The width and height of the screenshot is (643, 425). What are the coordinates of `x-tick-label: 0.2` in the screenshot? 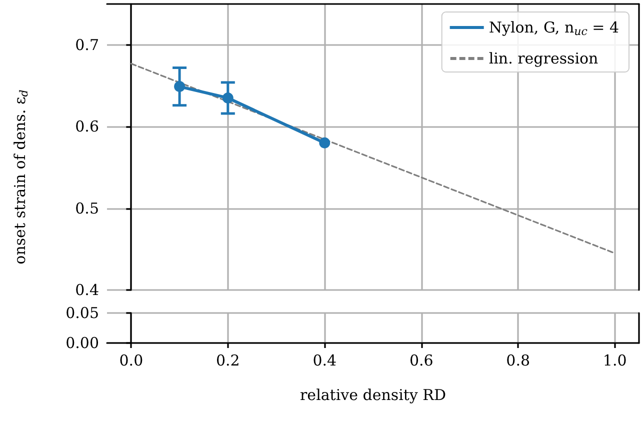 It's located at (228, 361).